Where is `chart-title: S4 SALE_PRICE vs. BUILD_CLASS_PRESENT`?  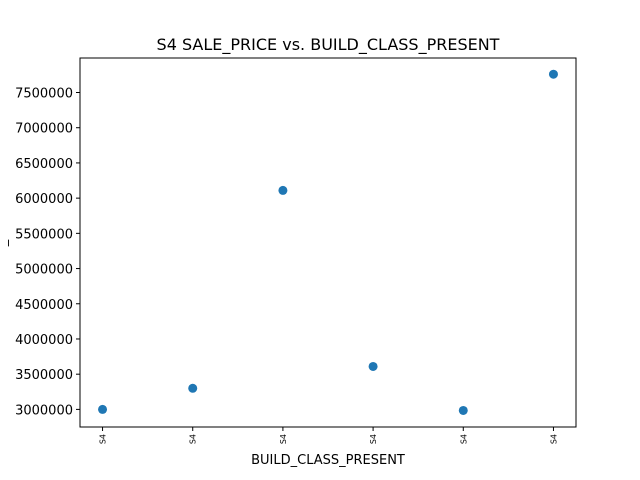
chart-title: S4 SALE_PRICE vs. BUILD_CLASS_PRESENT is located at coordinates (328, 45).